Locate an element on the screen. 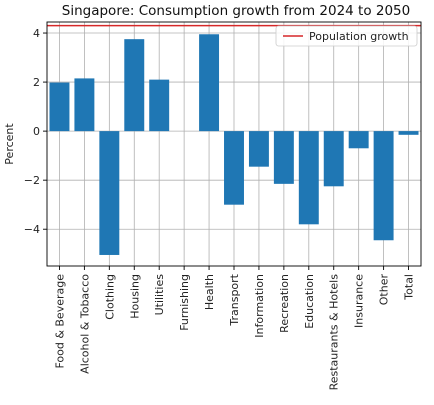  x-tick-label: Furnishing is located at coordinates (184, 302).